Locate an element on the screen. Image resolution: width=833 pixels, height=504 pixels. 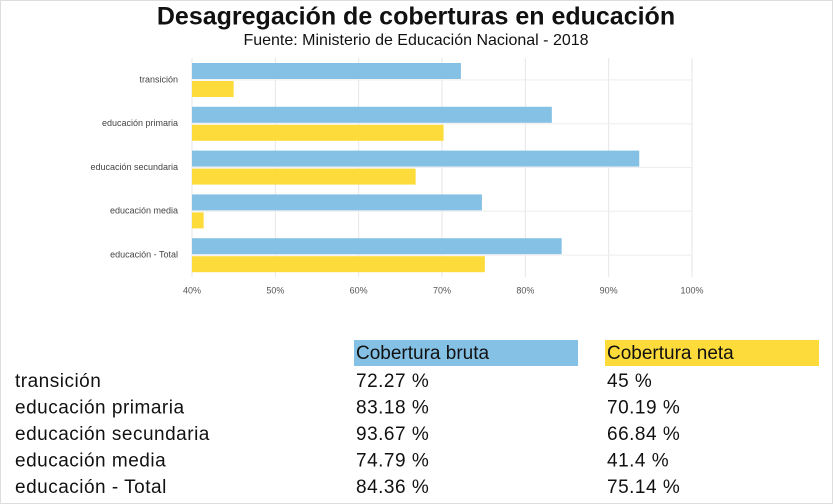
x-tick-label: 100% is located at coordinates (691, 290).